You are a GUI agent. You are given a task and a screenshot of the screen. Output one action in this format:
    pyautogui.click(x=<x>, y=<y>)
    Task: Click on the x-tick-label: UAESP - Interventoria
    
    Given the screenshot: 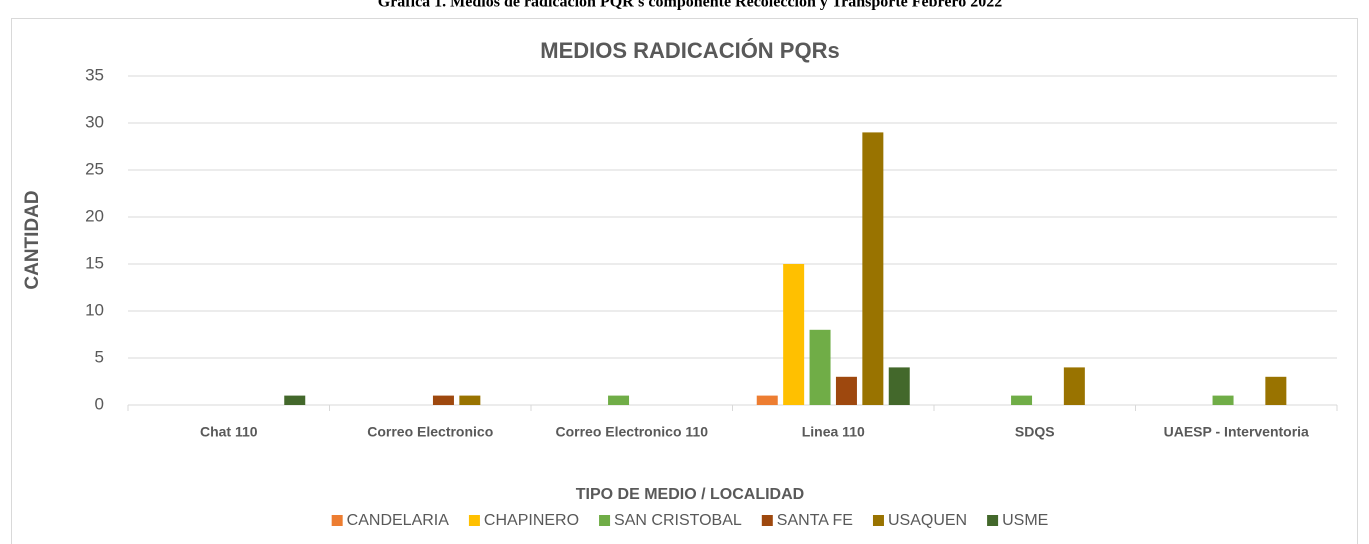 What is the action you would take?
    pyautogui.click(x=1236, y=432)
    